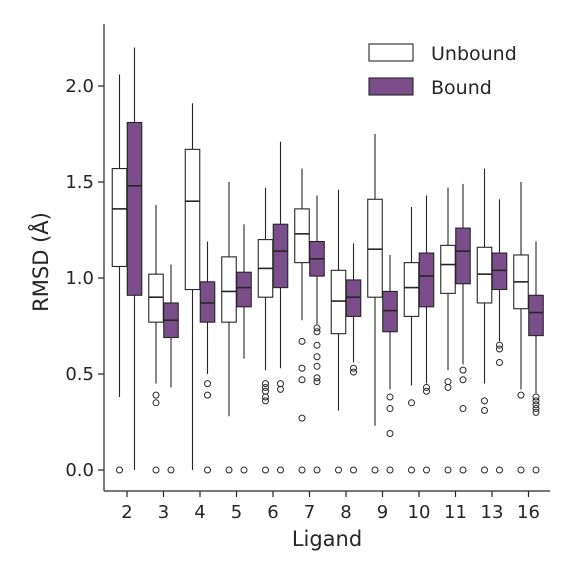 This screenshot has height=576, width=576. What do you see at coordinates (382, 512) in the screenshot?
I see `x-tick-label: 9` at bounding box center [382, 512].